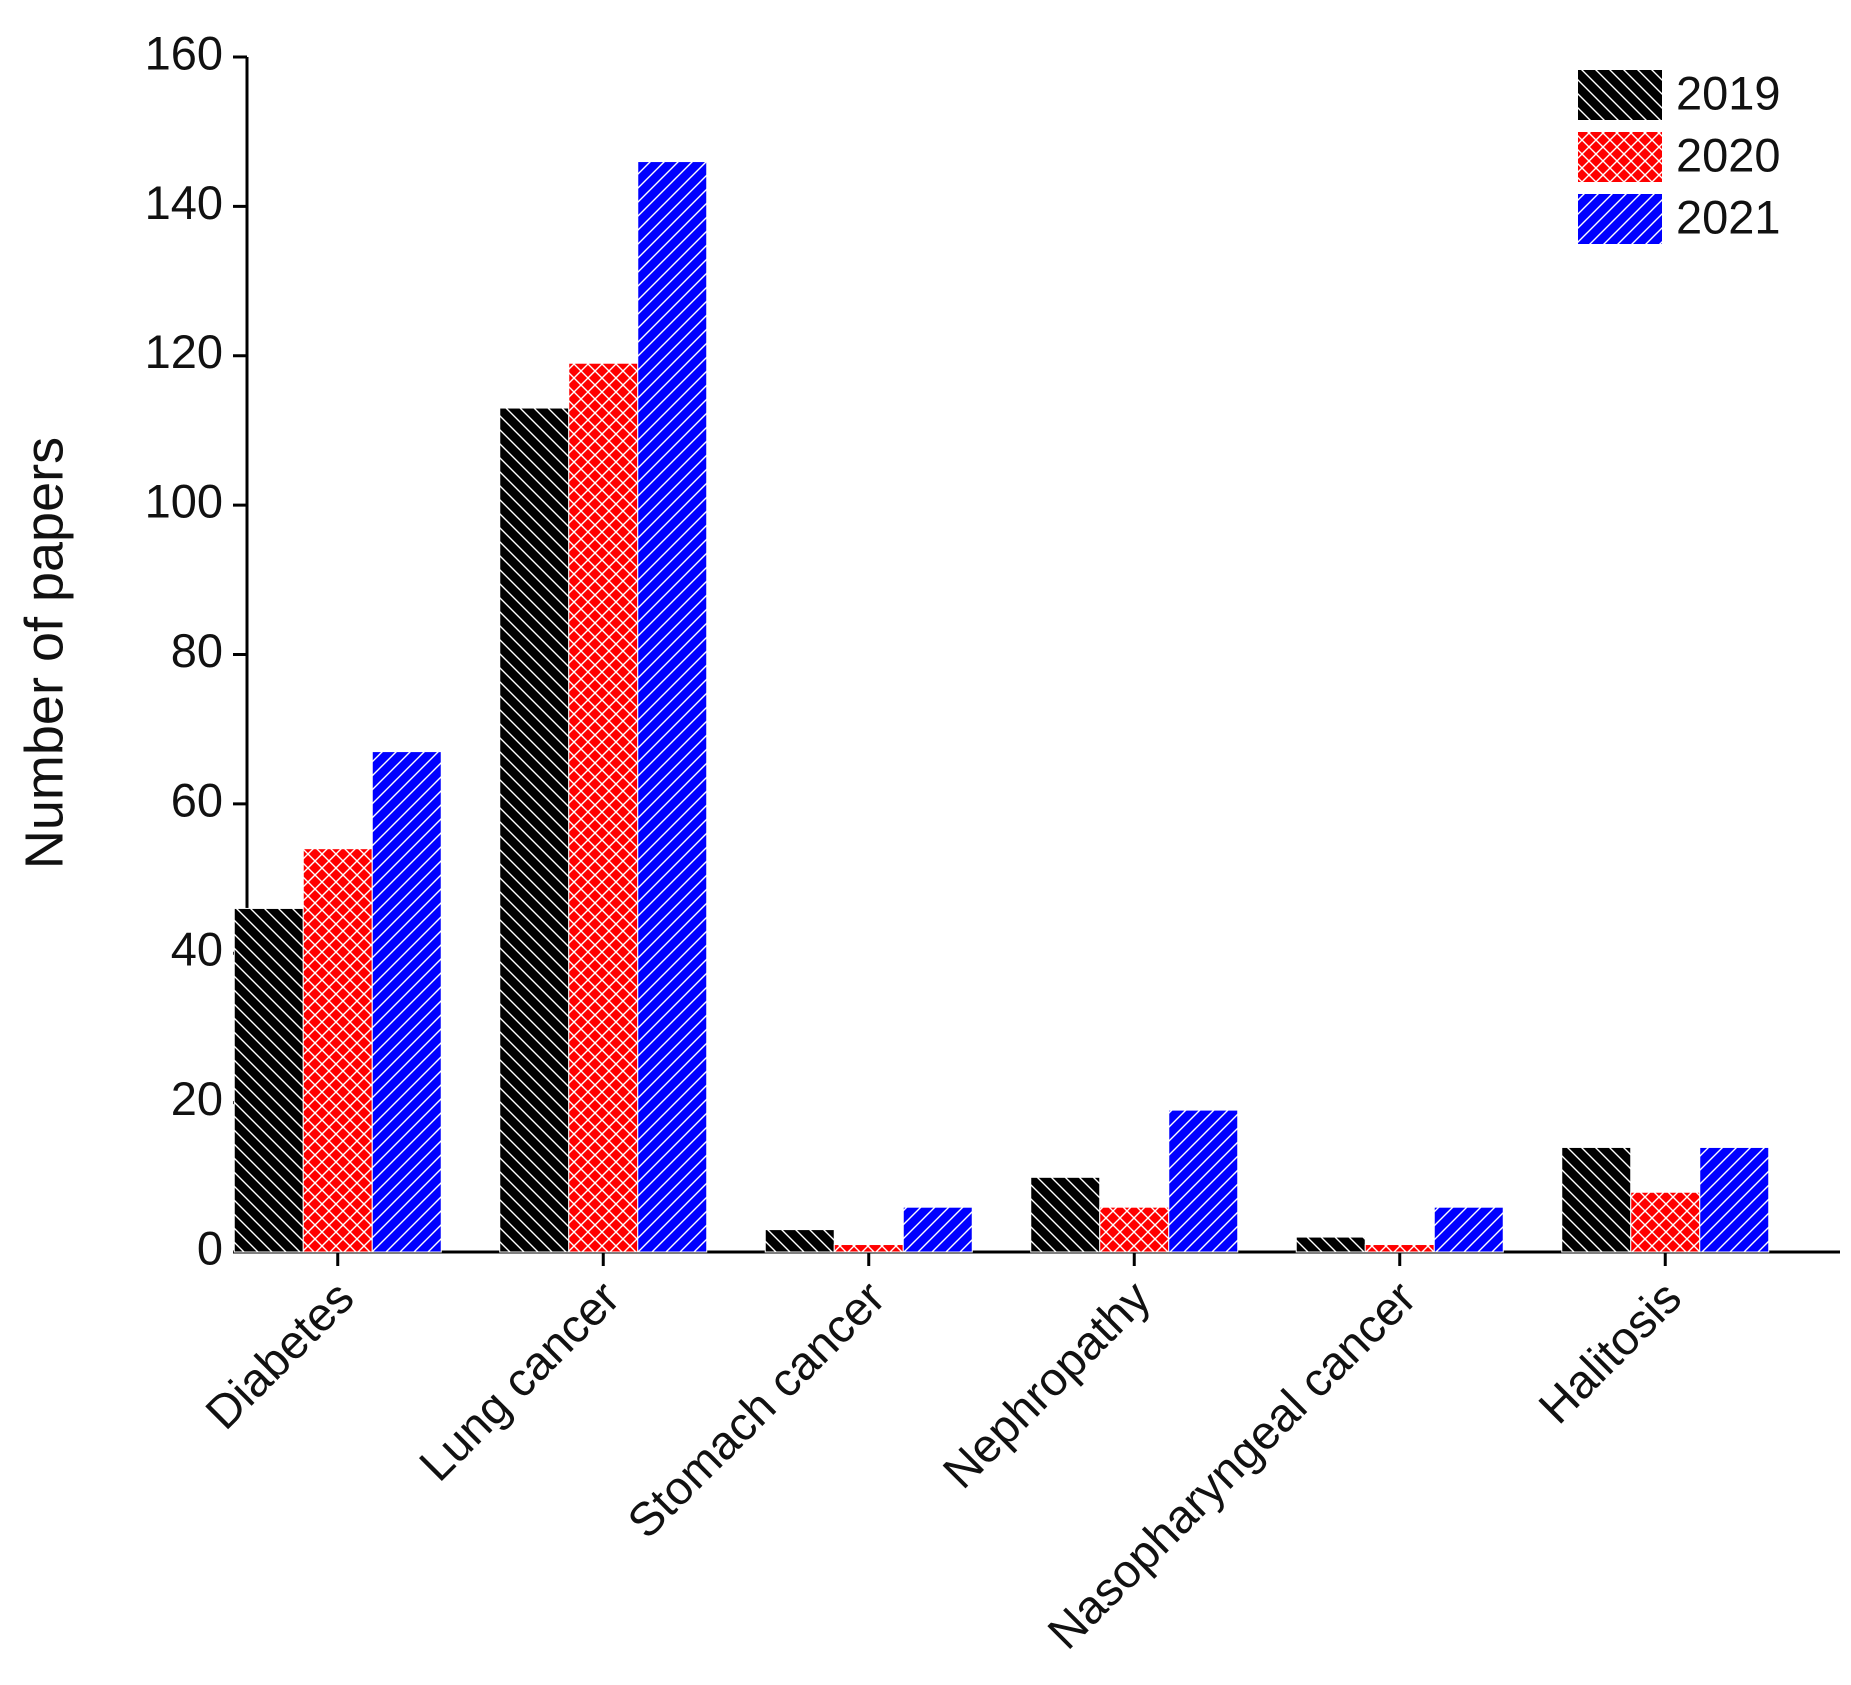  What do you see at coordinates (1609, 1351) in the screenshot?
I see `x-tick-label: Halitosis` at bounding box center [1609, 1351].